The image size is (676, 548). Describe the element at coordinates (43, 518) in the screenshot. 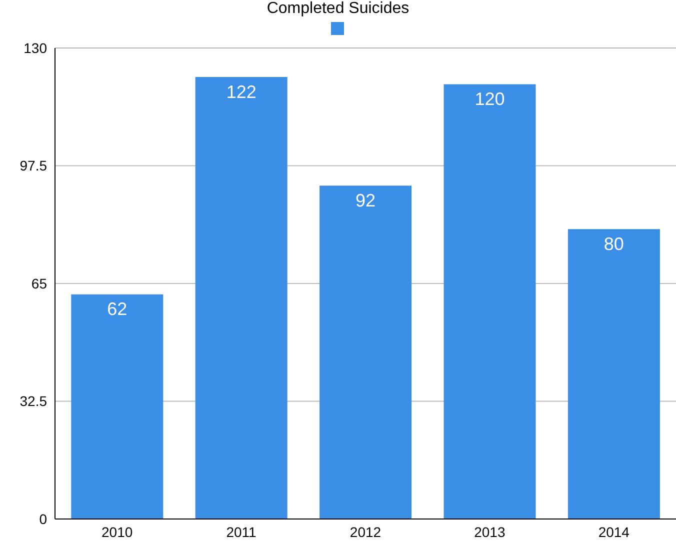

I see `y-tick-label: 0` at that location.